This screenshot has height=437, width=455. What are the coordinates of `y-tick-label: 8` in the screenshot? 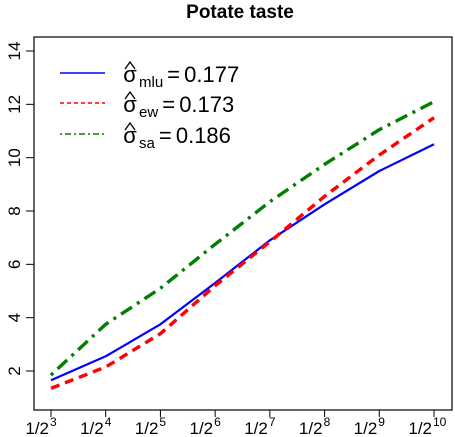 It's located at (14, 210).